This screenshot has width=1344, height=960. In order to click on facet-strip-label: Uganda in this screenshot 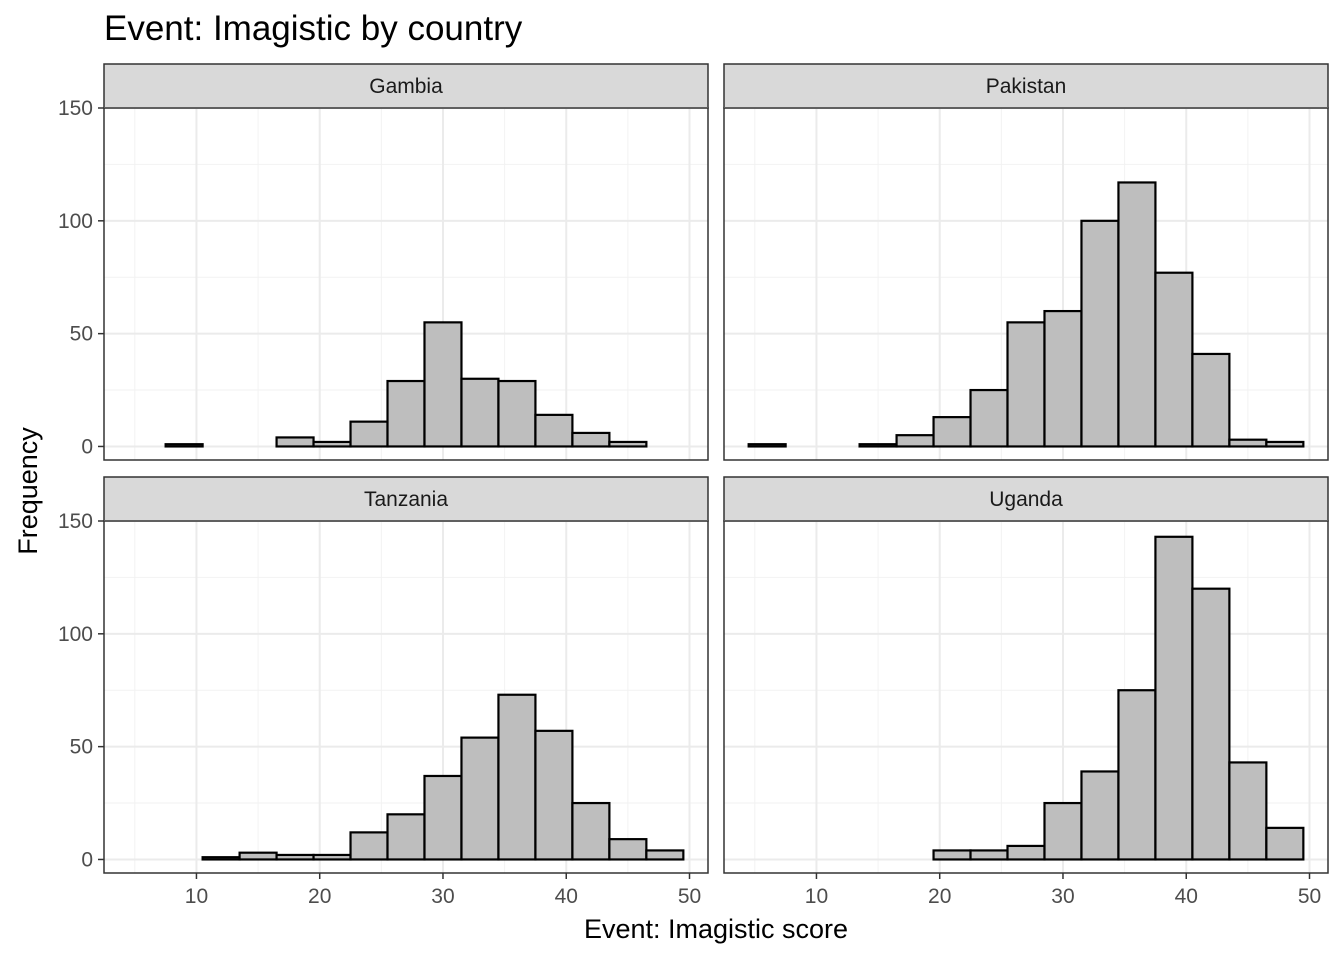, I will do `click(1026, 499)`.